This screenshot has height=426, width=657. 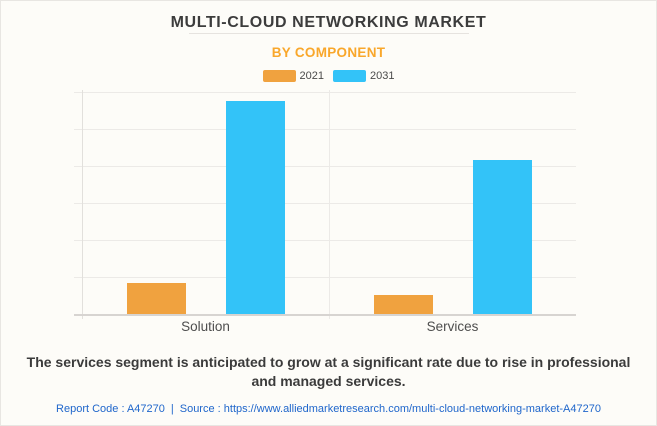 I want to click on x-axis-line, so click(x=325, y=315).